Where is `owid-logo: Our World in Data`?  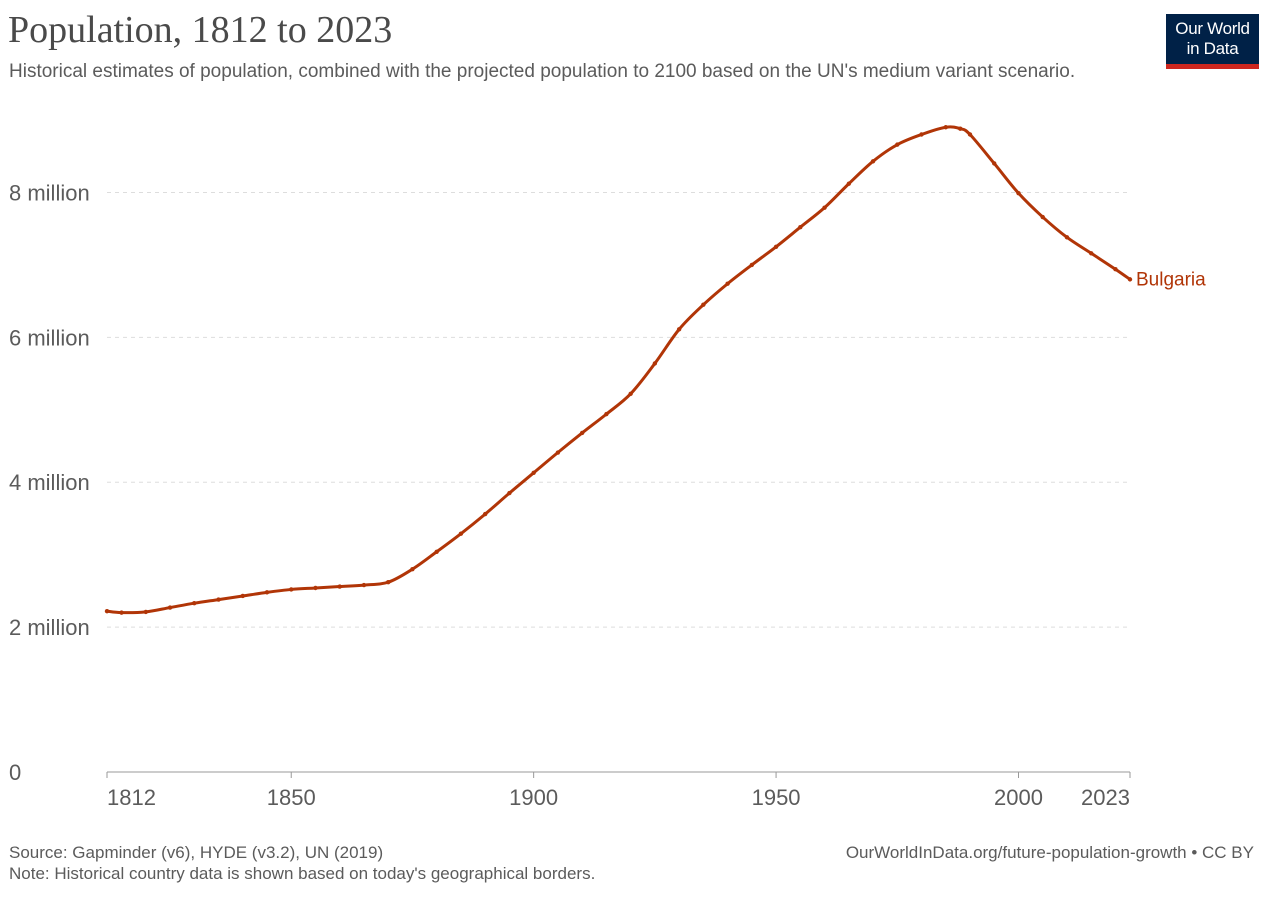
owid-logo: Our World in Data is located at coordinates (1212, 41).